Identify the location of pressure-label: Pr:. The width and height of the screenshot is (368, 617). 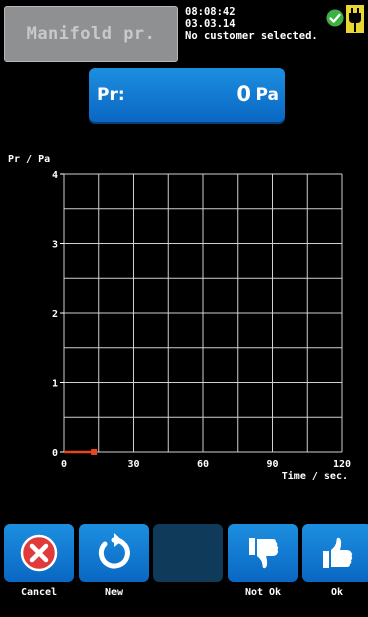
(111, 95).